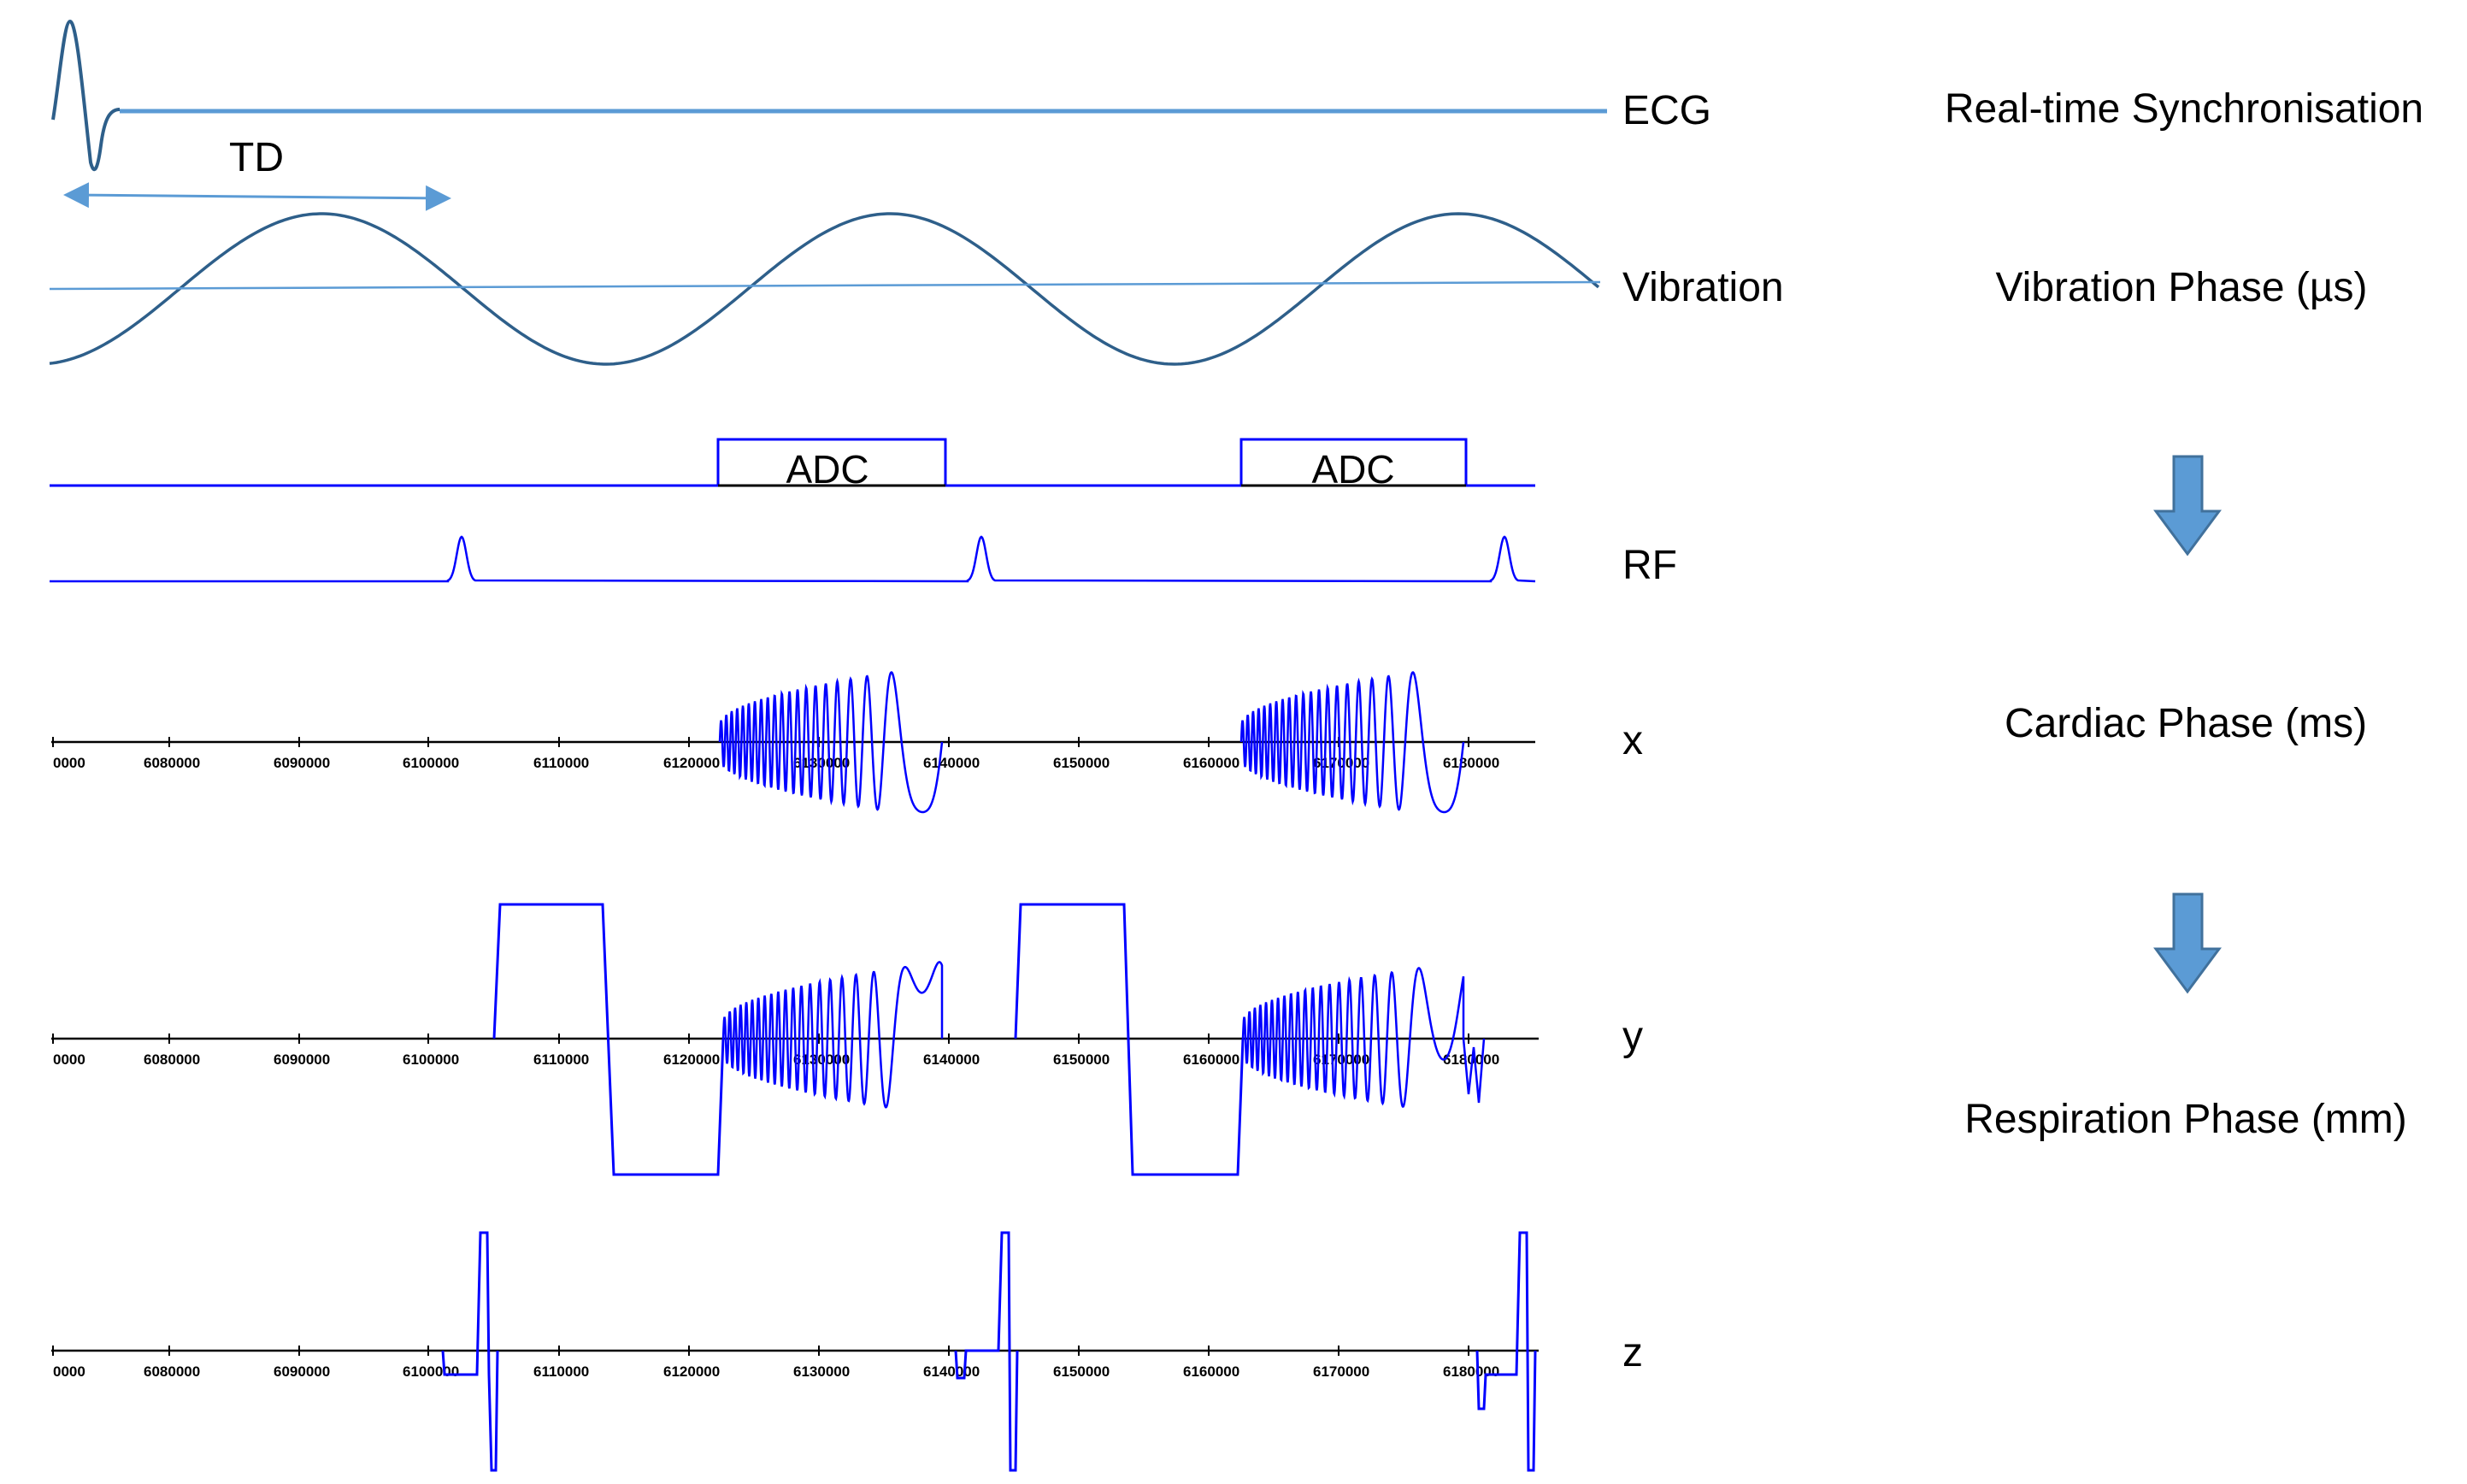 This screenshot has width=2467, height=1484. Describe the element at coordinates (691, 1059) in the screenshot. I see `y-axis-tick-label: 6120000` at that location.